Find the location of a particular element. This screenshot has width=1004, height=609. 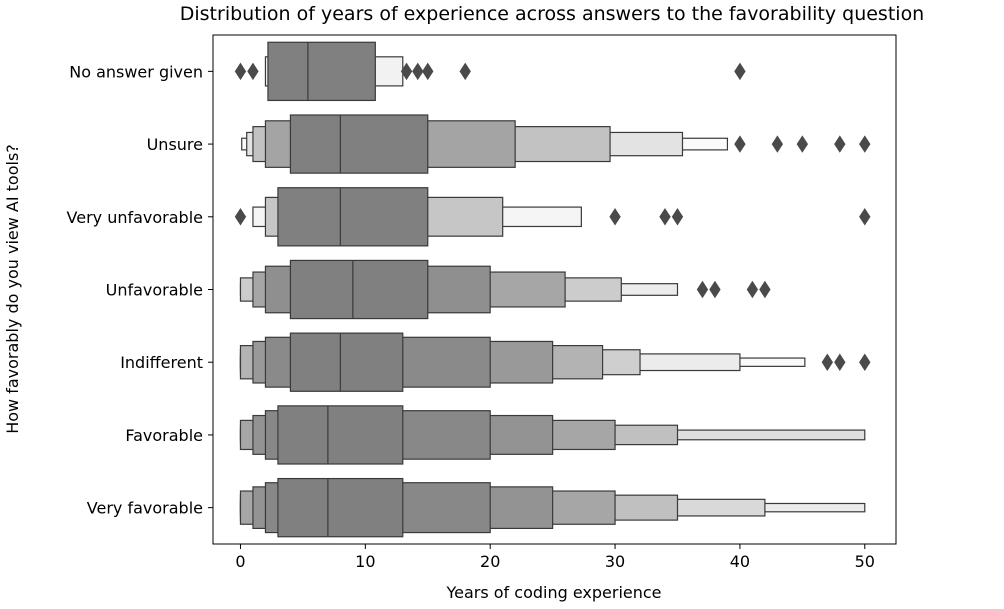

category-very-unfavorable is located at coordinates (552, 217).